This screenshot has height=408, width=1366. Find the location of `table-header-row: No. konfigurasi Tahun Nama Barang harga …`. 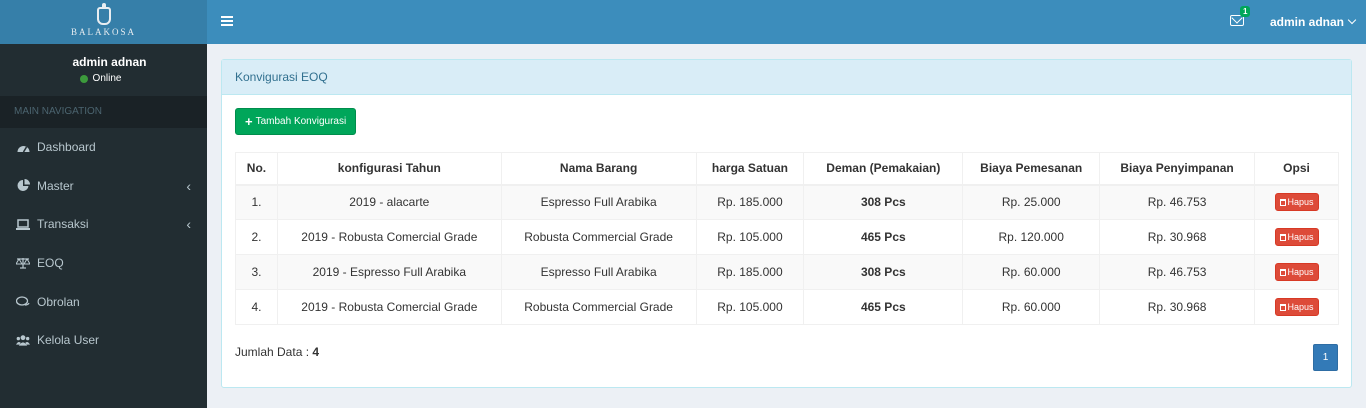

table-header-row: No. konfigurasi Tahun Nama Barang harga … is located at coordinates (787, 169).